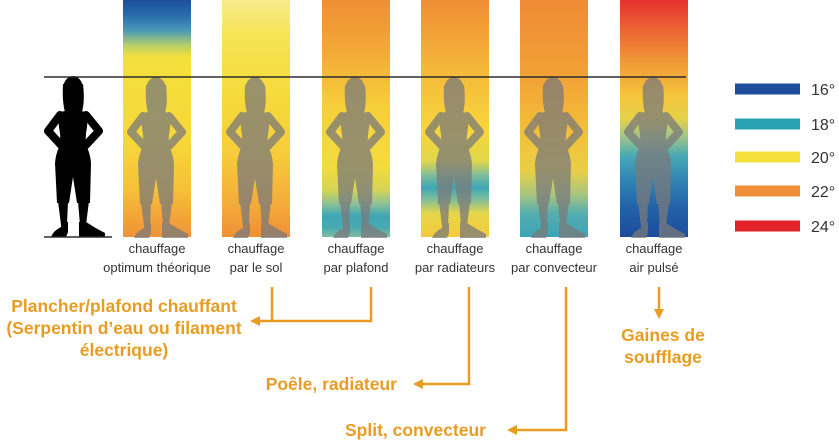  Describe the element at coordinates (654, 248) in the screenshot. I see `bar-label-air-pulse-line1: chauffage` at that location.